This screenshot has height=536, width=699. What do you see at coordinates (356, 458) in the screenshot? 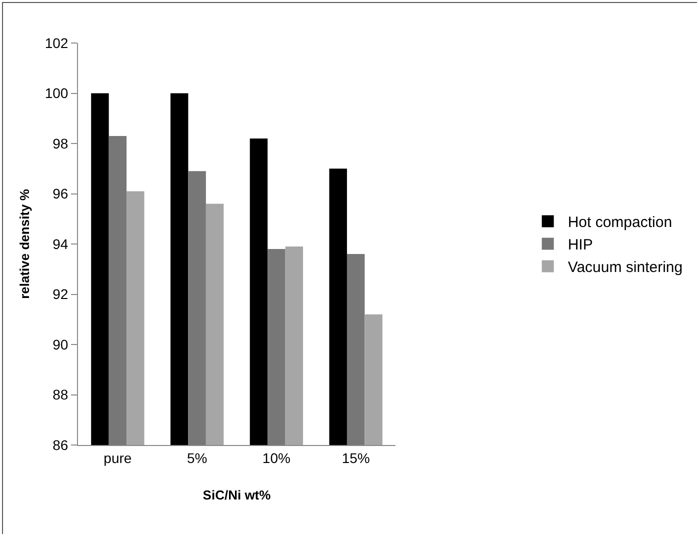
I see `x-tick-label: 15%` at bounding box center [356, 458].